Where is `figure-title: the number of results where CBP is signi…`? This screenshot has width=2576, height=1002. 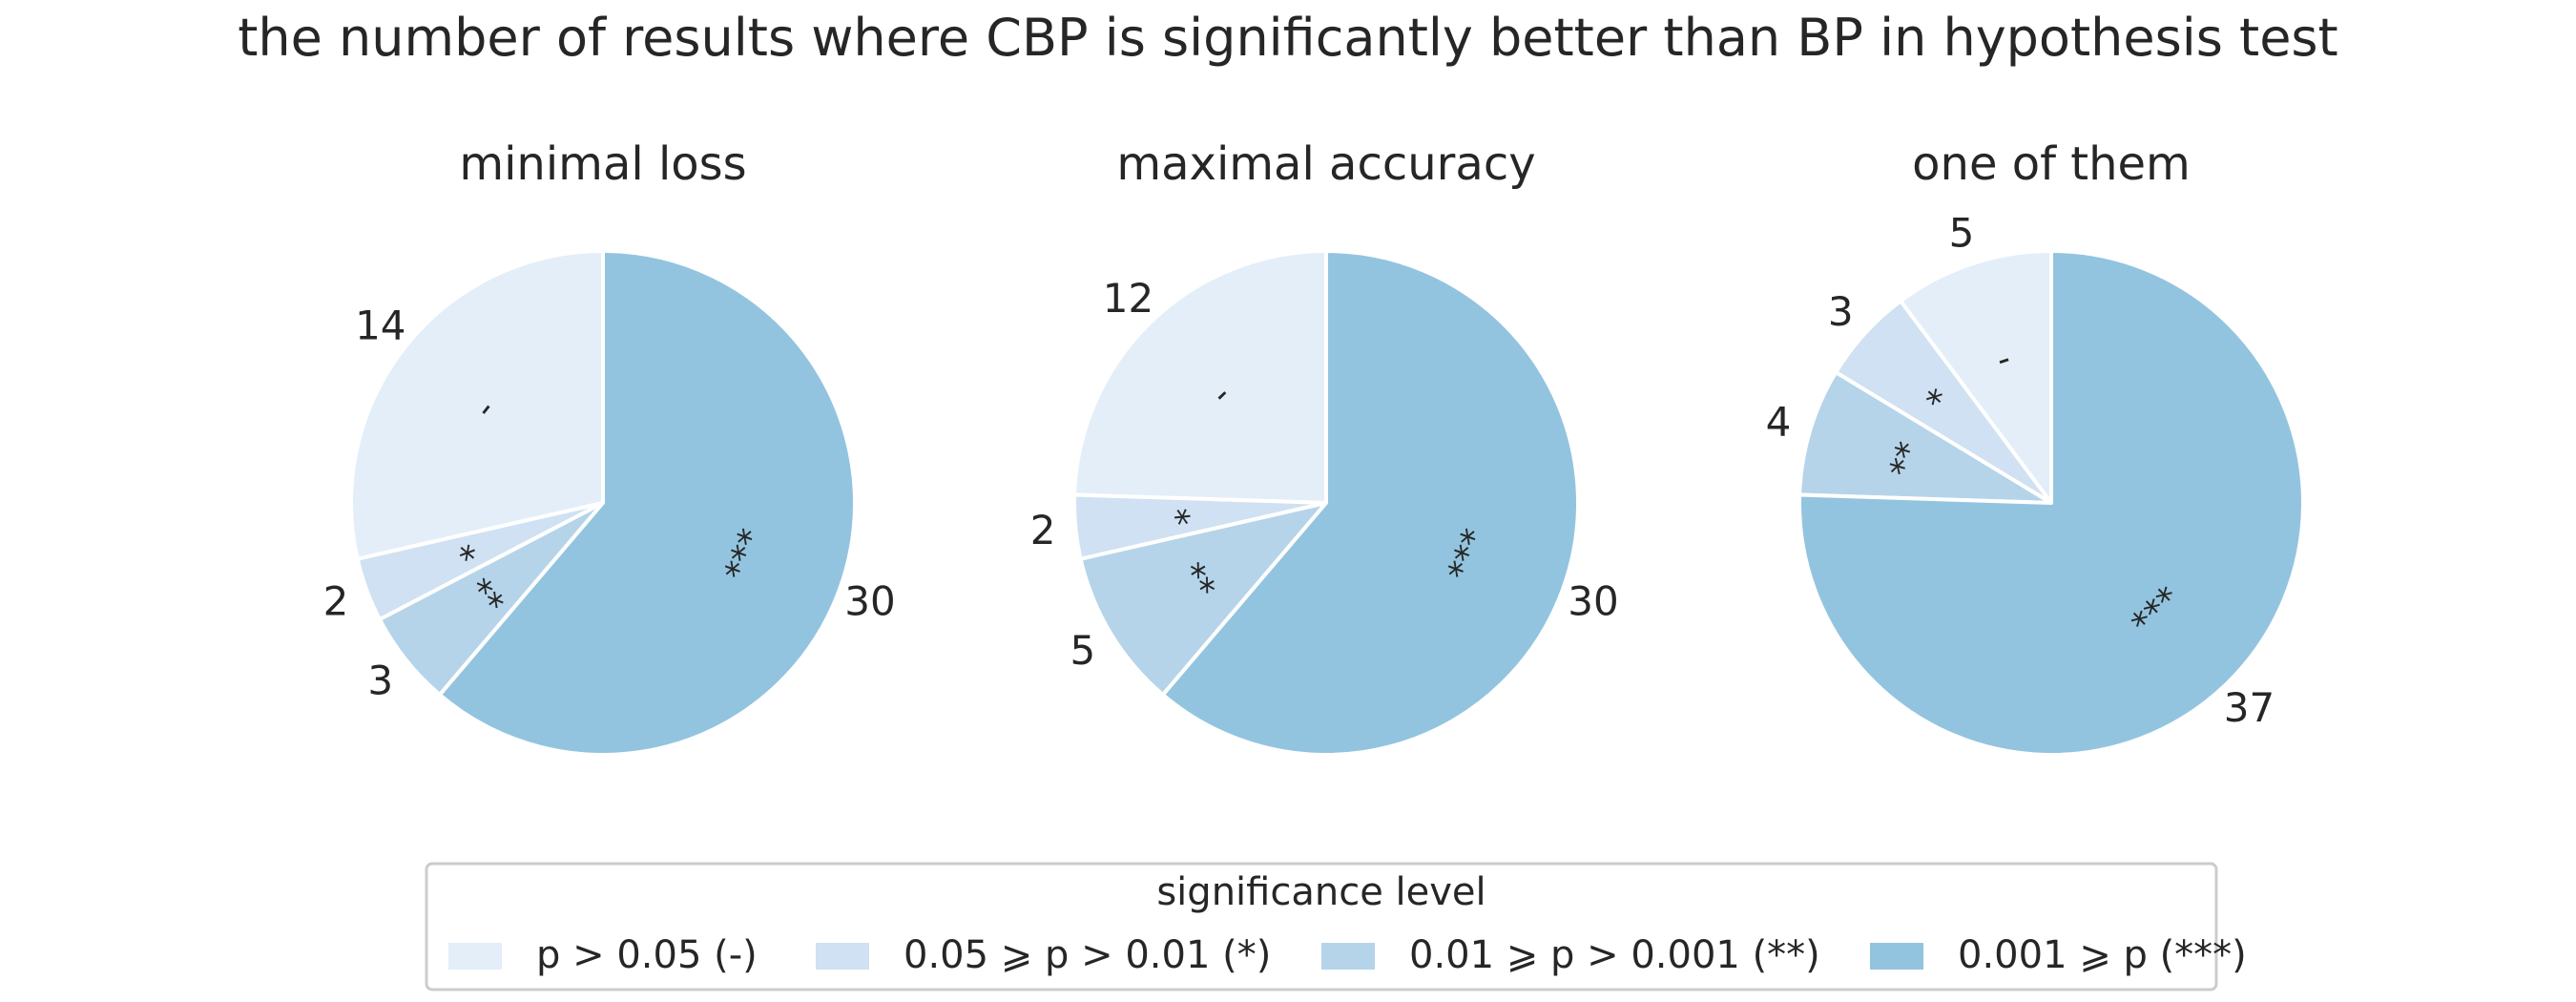
figure-title: the number of results where CBP is signi… is located at coordinates (1287, 38).